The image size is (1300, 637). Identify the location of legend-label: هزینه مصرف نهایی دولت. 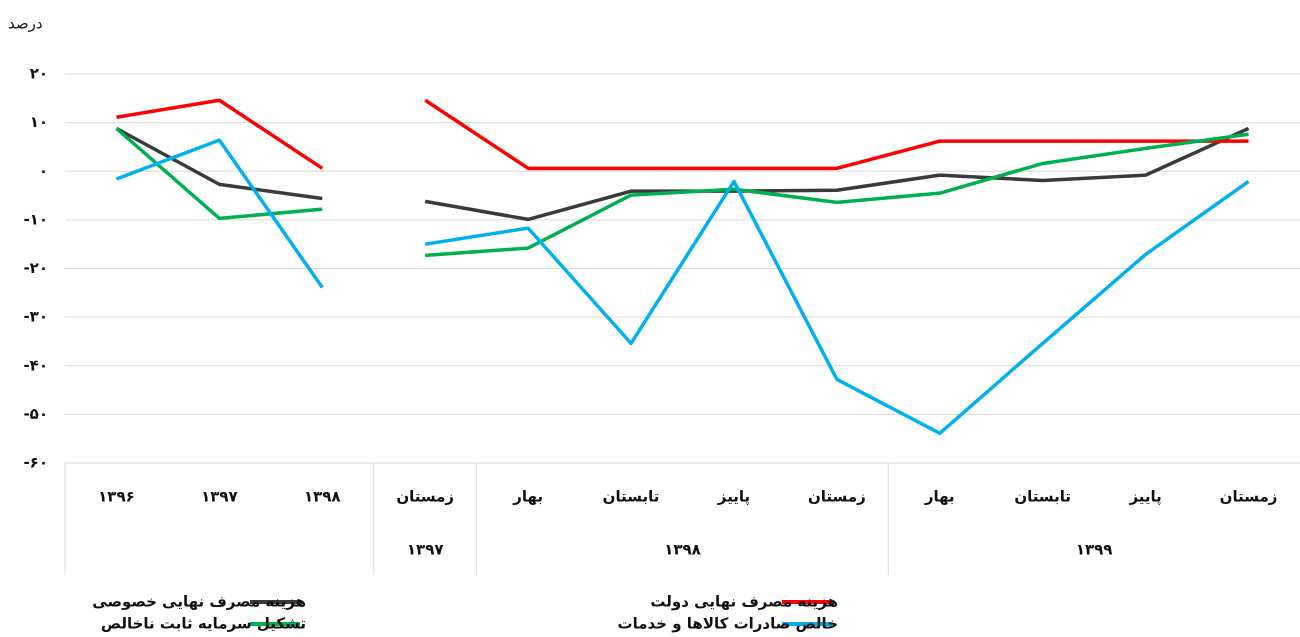
(744, 602).